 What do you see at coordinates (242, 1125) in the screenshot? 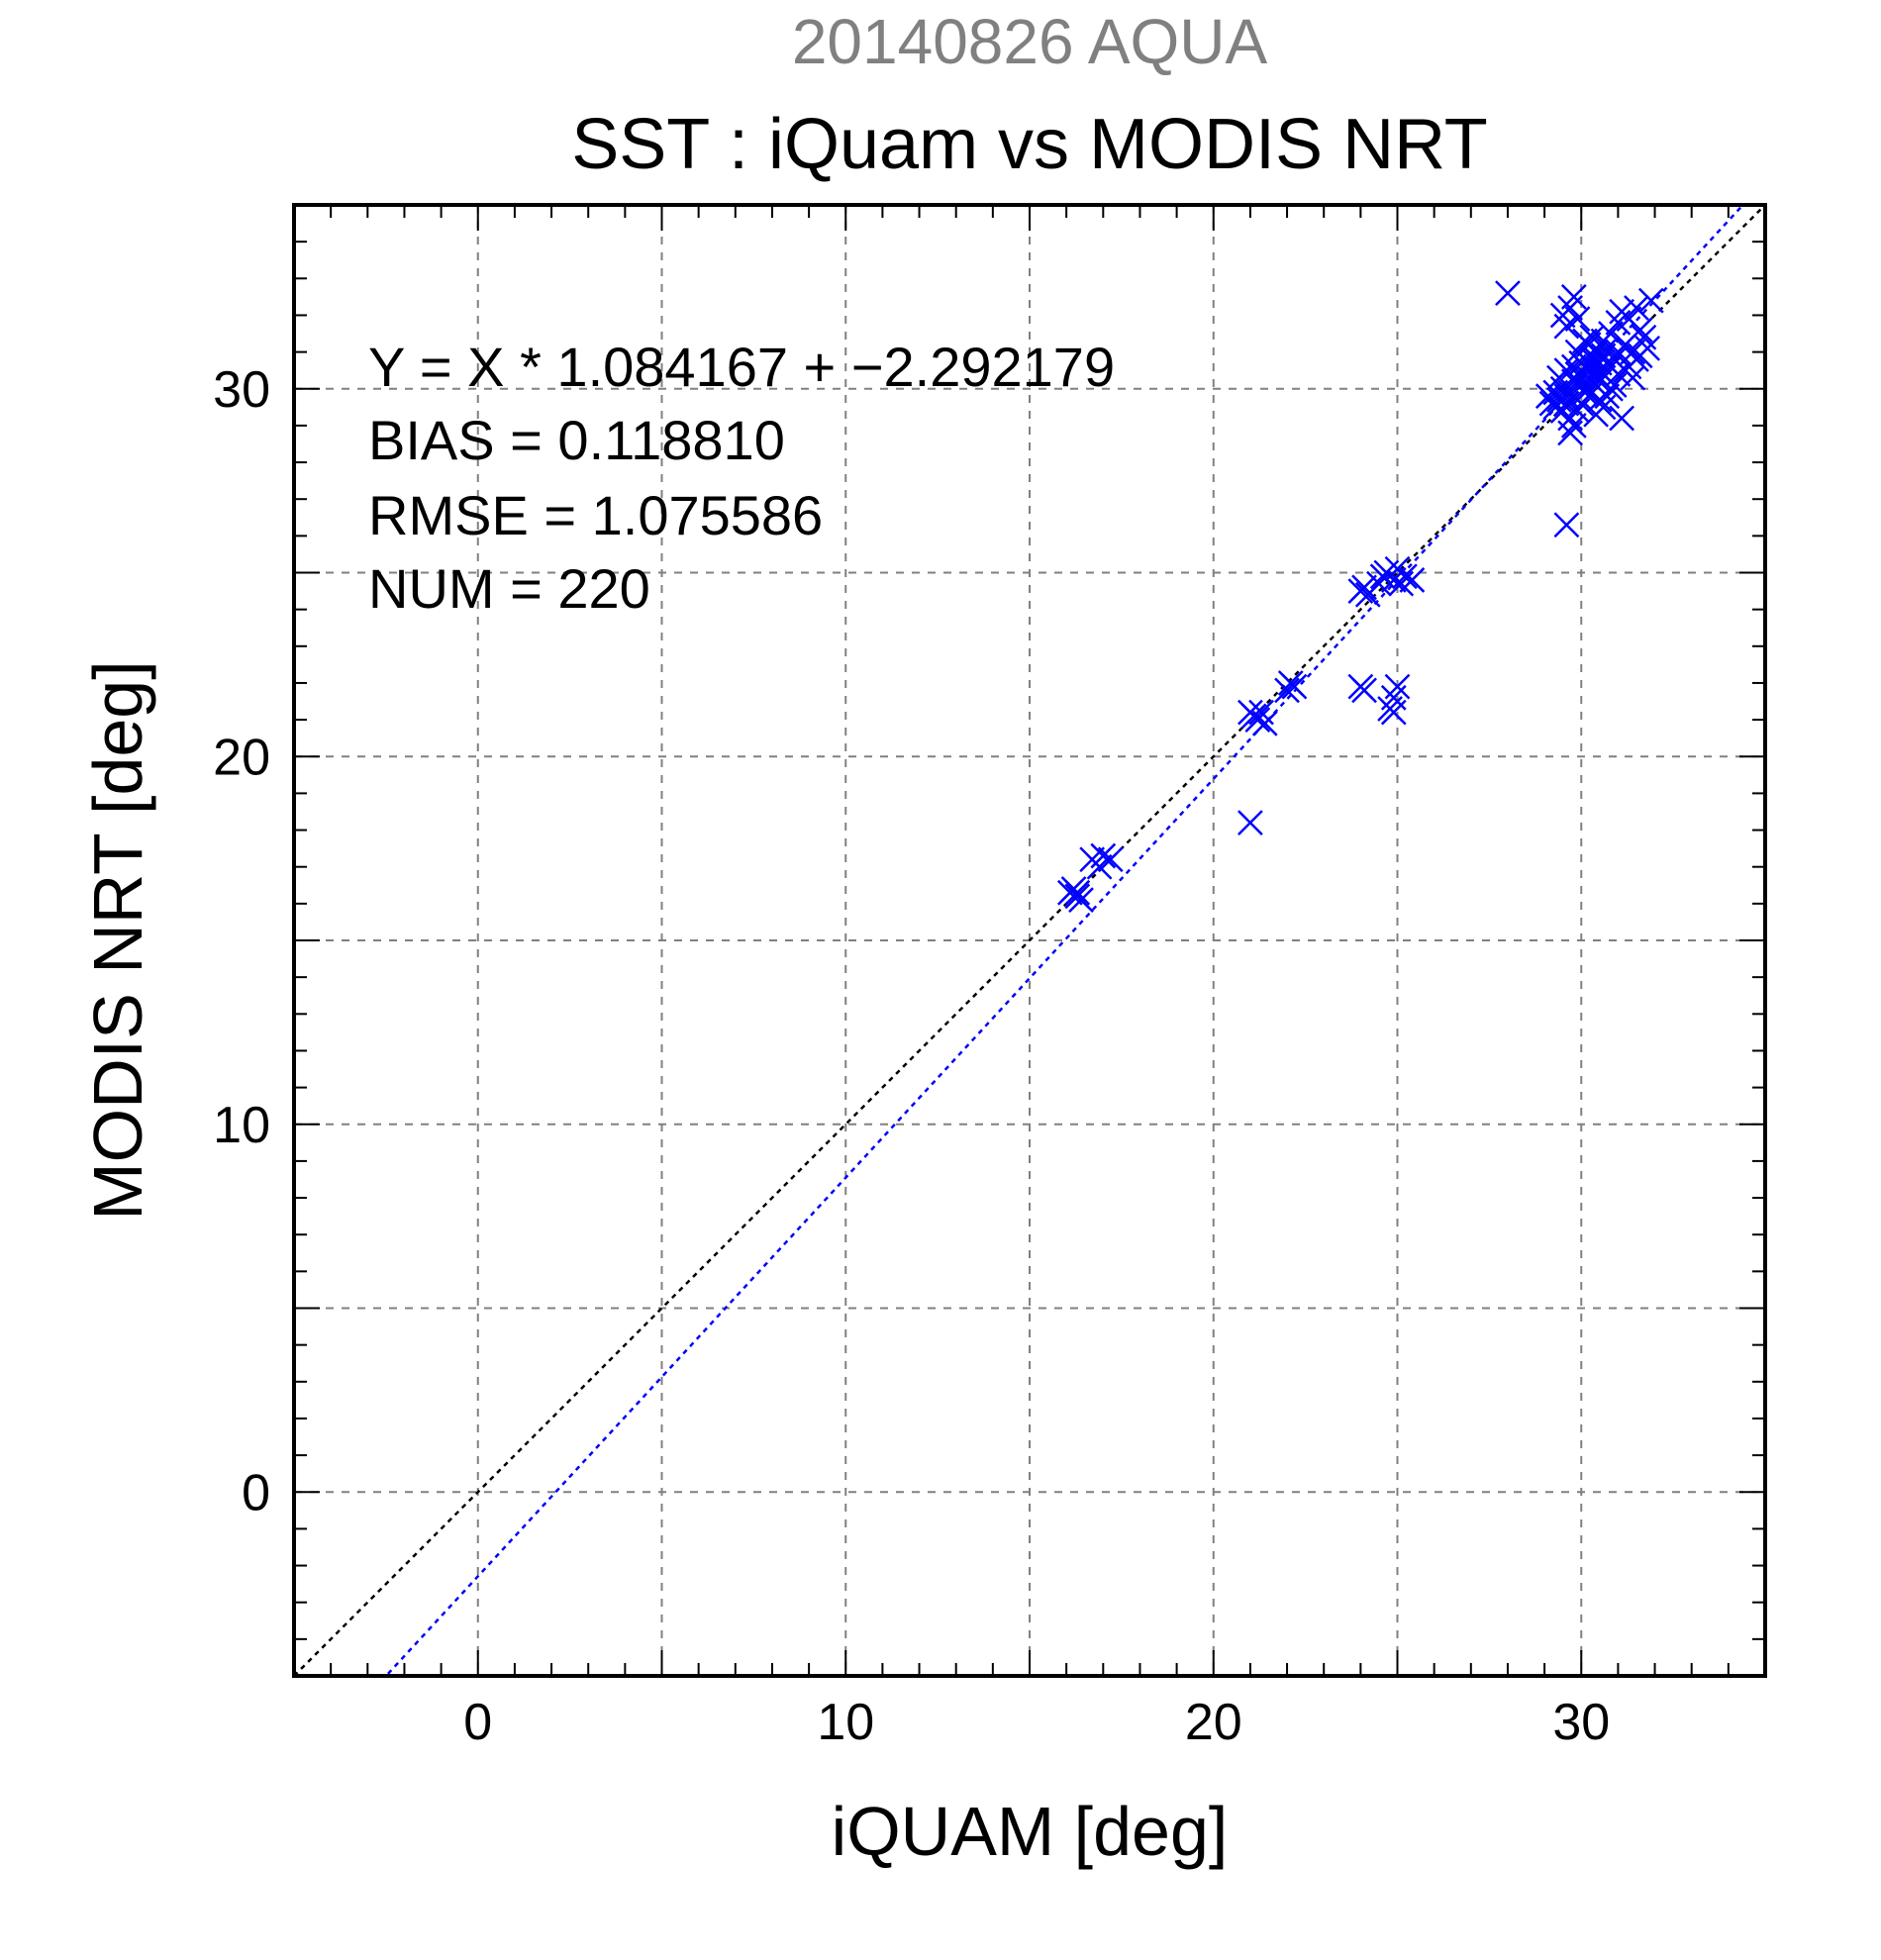
I see `y-tick-label: 10` at bounding box center [242, 1125].